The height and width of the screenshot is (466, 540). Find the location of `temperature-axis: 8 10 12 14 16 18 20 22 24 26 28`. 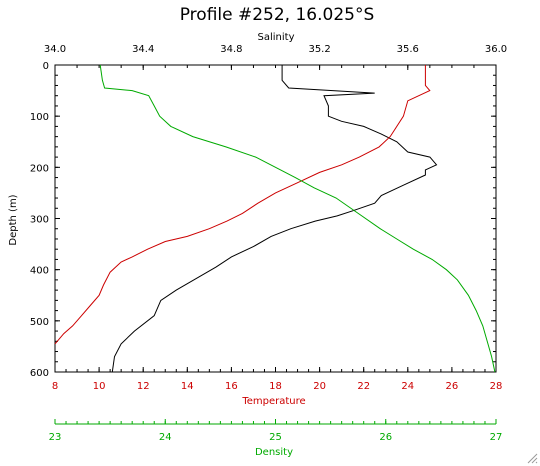

temperature-axis: 8 10 12 14 16 18 20 22 24 26 28 is located at coordinates (277, 379).